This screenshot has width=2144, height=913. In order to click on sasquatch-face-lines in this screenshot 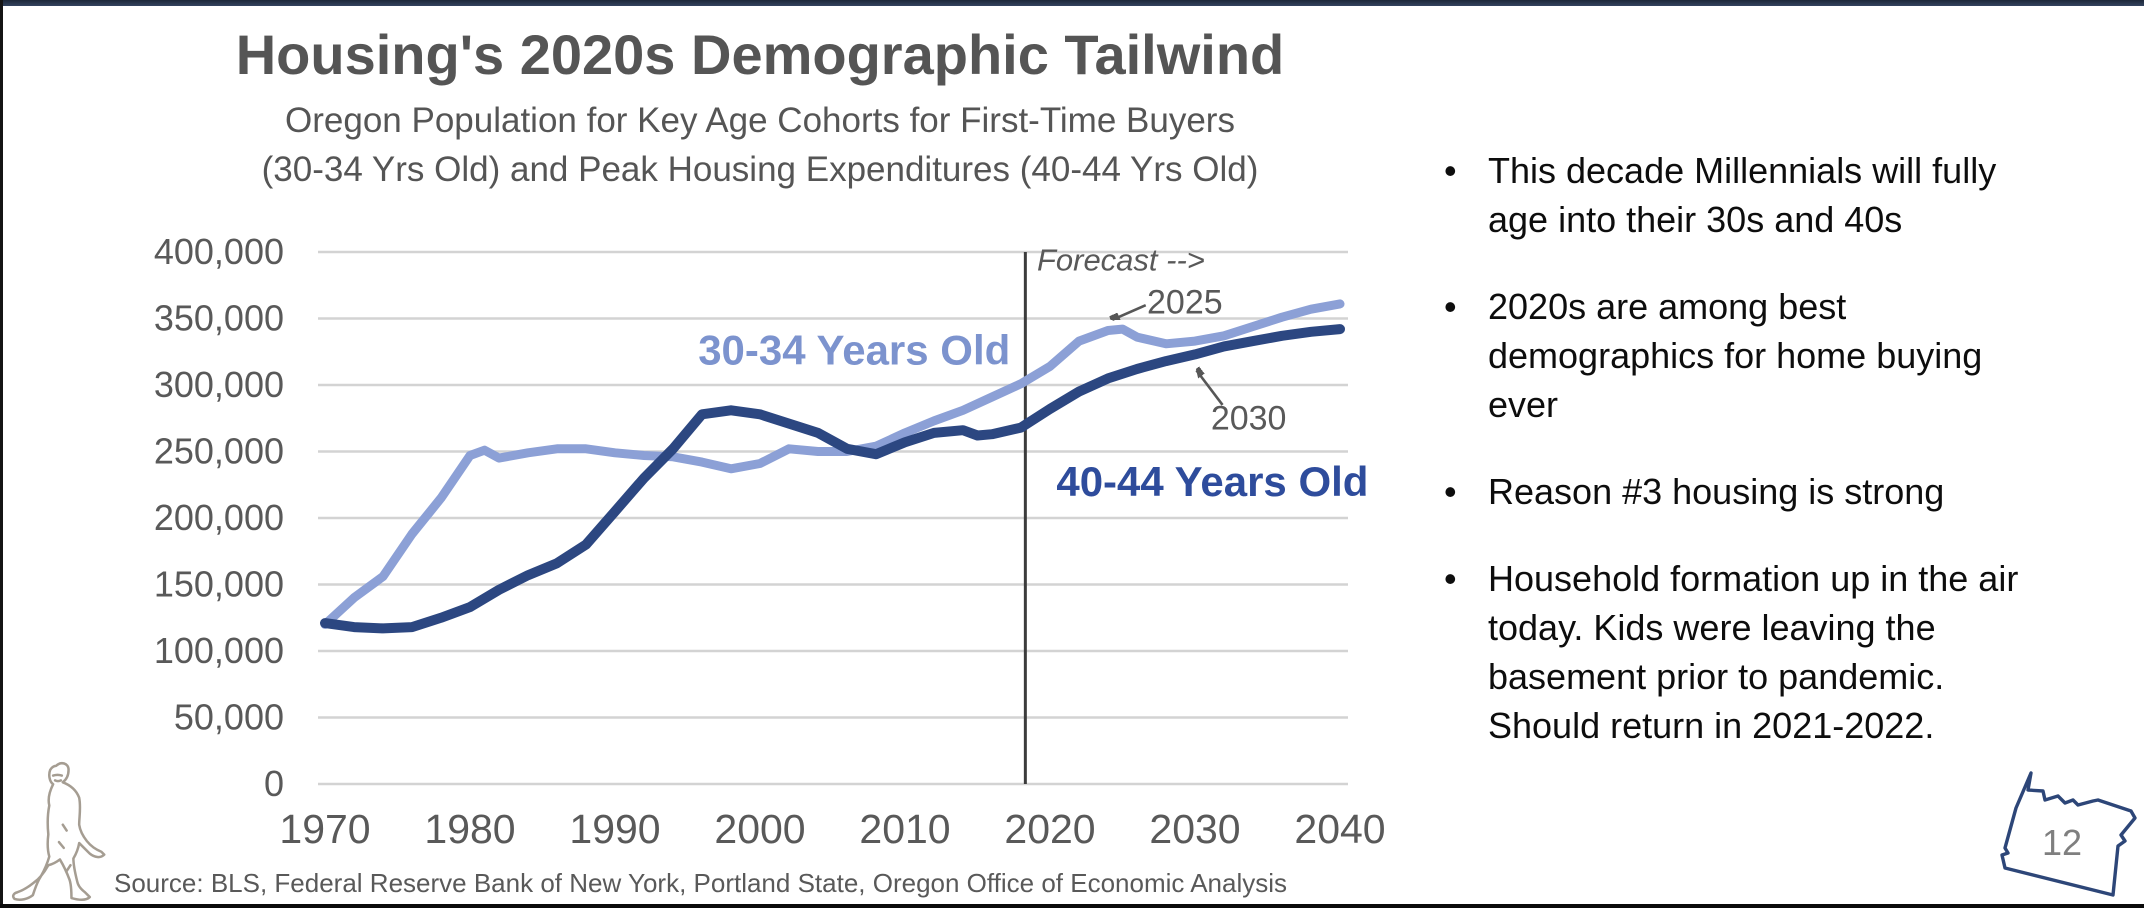, I will do `click(57, 778)`.